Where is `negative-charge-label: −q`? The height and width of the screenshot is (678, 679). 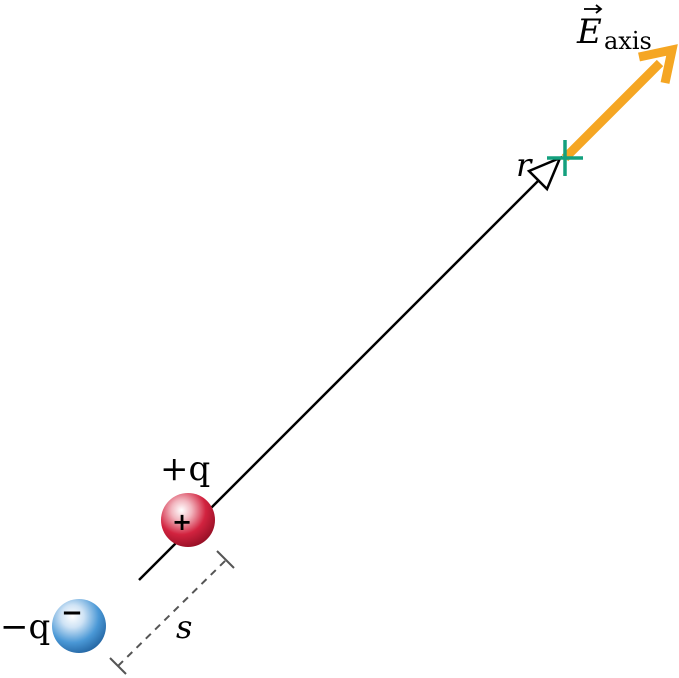 negative-charge-label: −q is located at coordinates (25, 627).